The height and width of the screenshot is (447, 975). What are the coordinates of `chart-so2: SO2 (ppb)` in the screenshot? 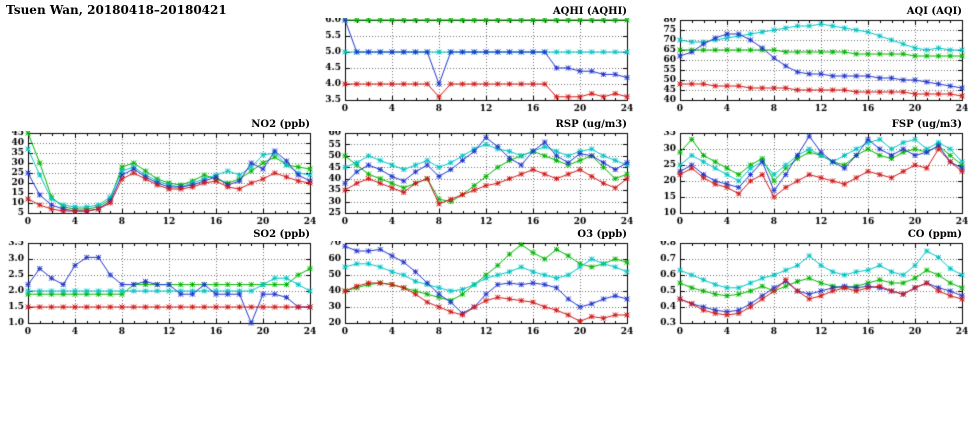 It's located at (158, 285).